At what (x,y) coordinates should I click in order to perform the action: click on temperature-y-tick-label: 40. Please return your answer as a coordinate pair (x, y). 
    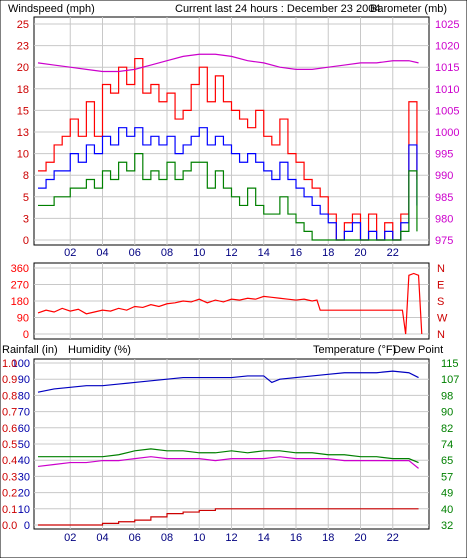
    Looking at the image, I should click on (447, 510).